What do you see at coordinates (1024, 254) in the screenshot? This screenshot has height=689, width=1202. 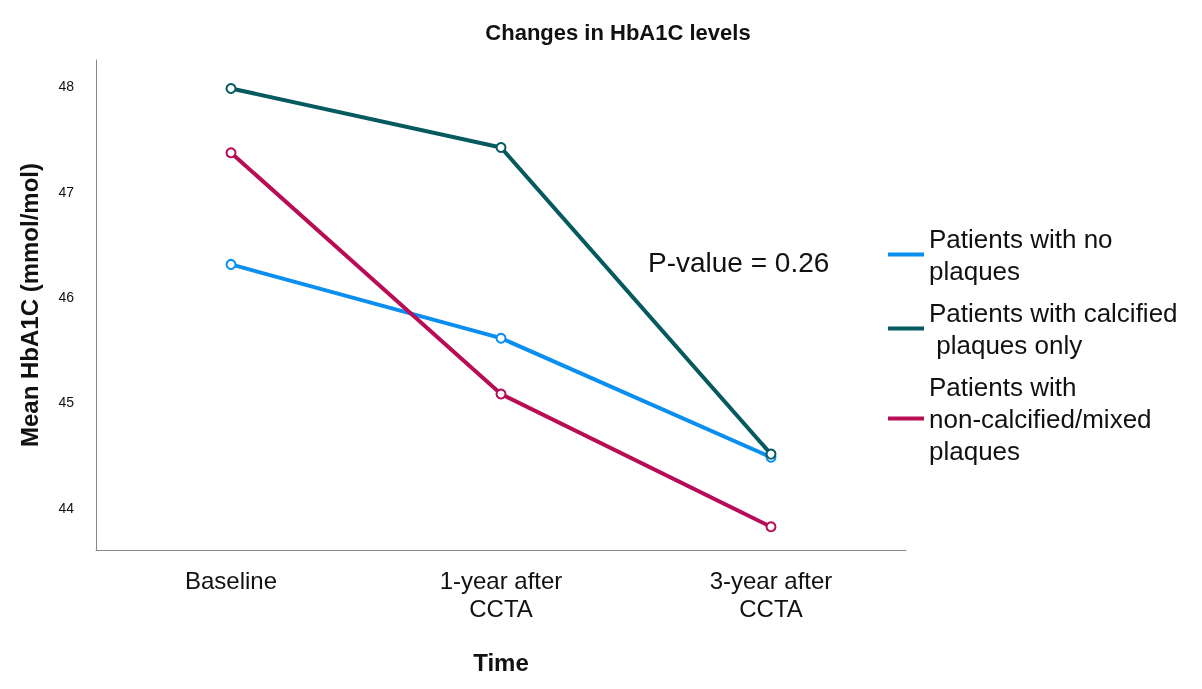 I see `legend-label: Patients with no plaques` at bounding box center [1024, 254].